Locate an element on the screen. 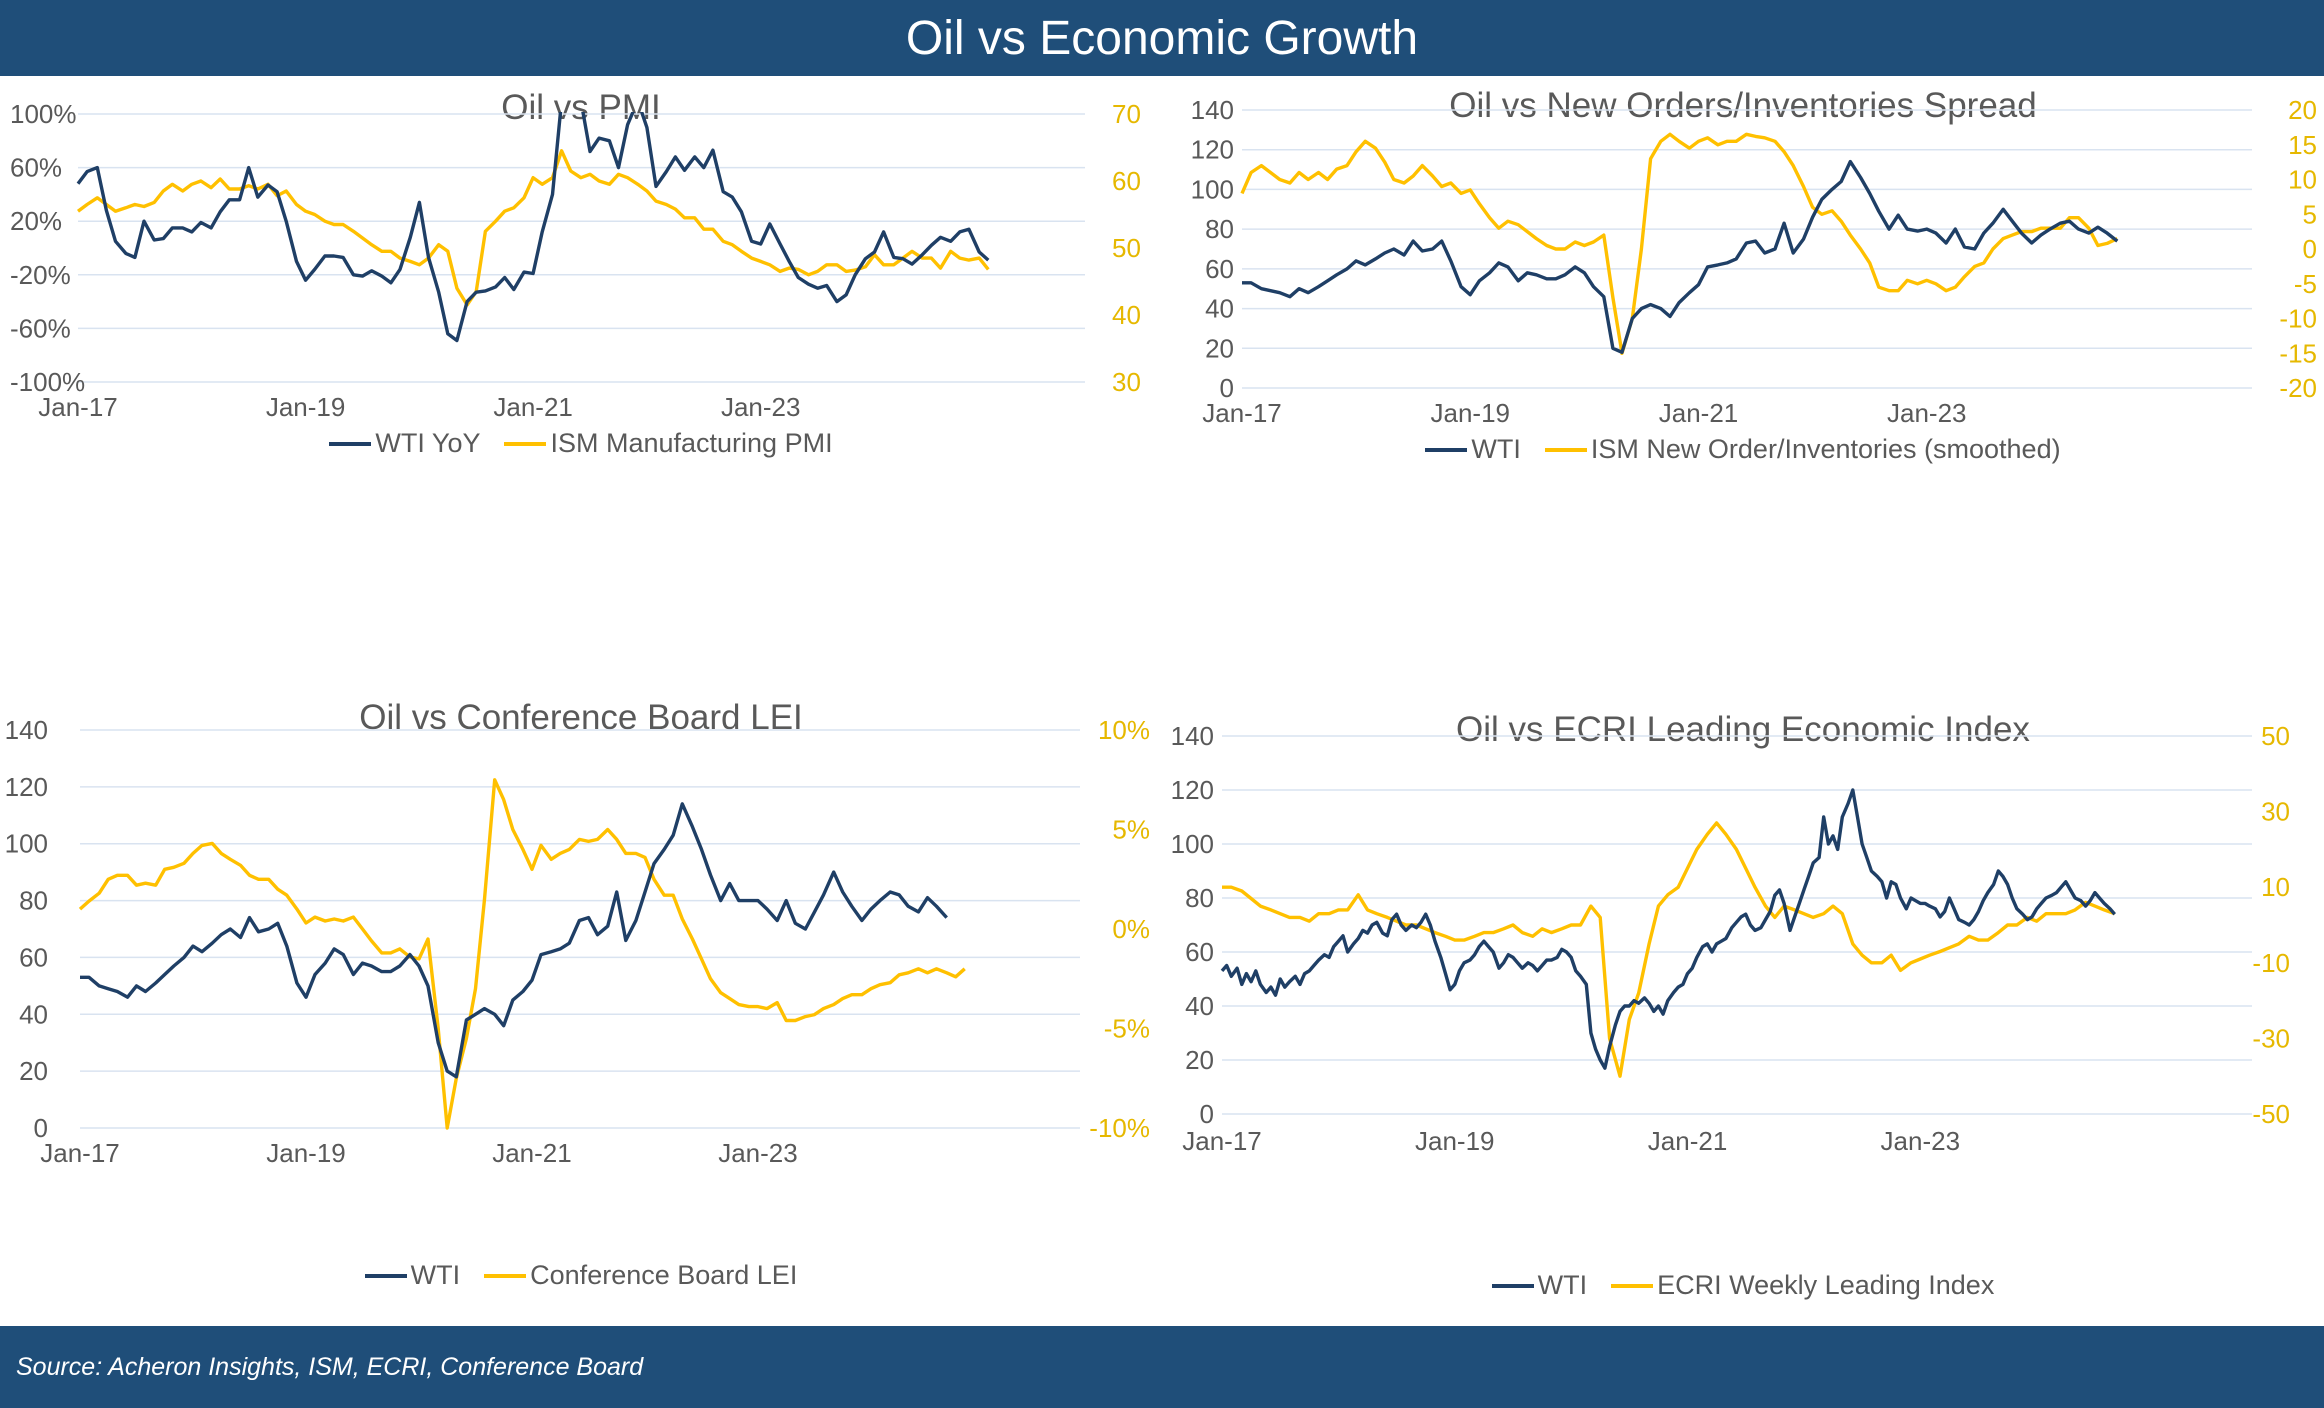 The height and width of the screenshot is (1408, 2324). y-left-tick-label: -20% is located at coordinates (40, 275).